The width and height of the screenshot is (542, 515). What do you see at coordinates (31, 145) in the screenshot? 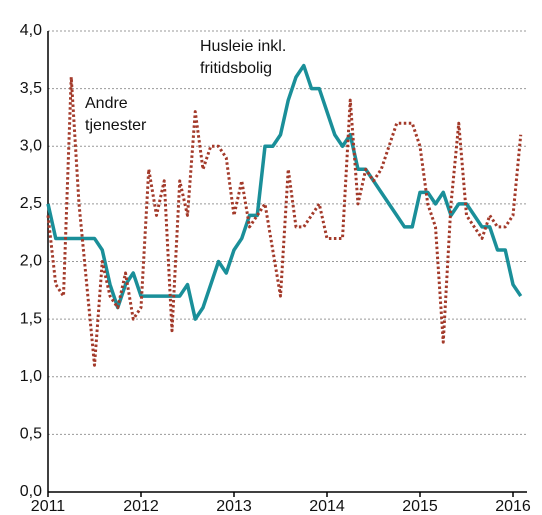
I see `y-tick-label: 3,0` at bounding box center [31, 145].